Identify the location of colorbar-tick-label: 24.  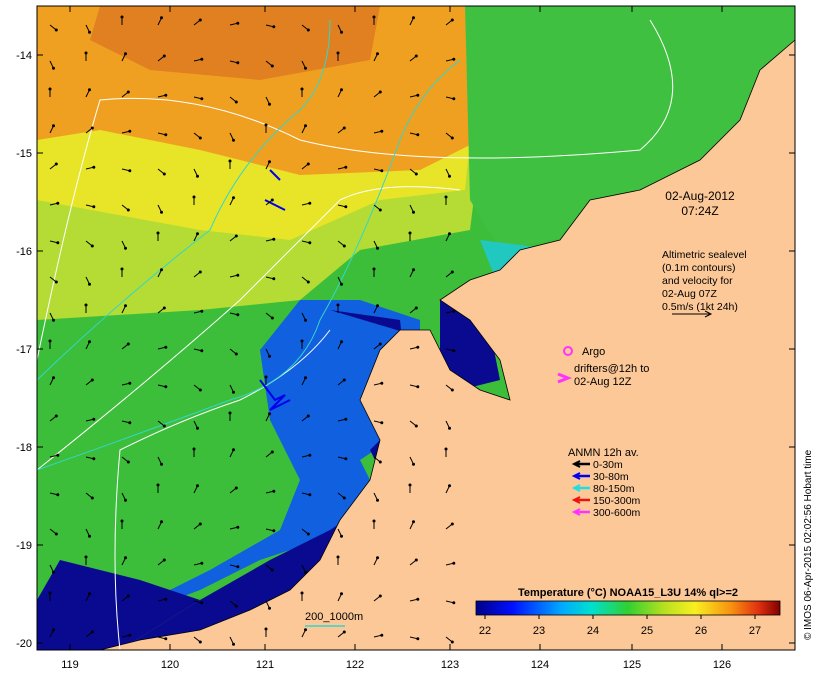
(593, 631).